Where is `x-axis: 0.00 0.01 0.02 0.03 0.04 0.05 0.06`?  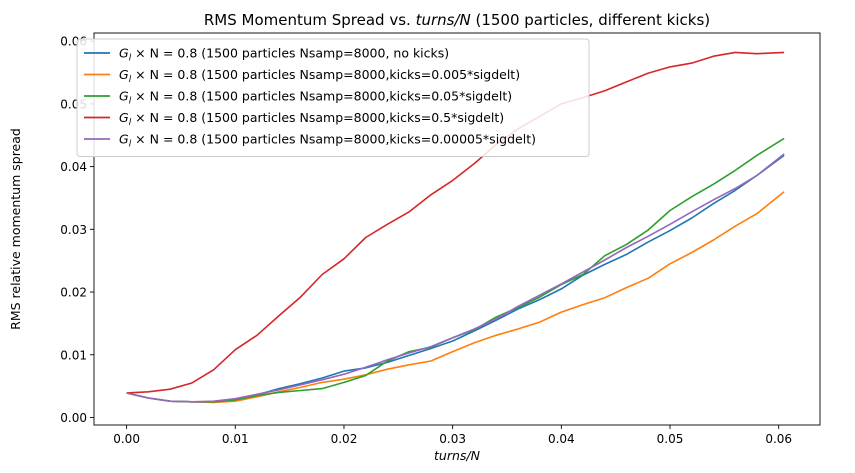 x-axis: 0.00 0.01 0.02 0.03 0.04 0.05 0.06 is located at coordinates (452, 435).